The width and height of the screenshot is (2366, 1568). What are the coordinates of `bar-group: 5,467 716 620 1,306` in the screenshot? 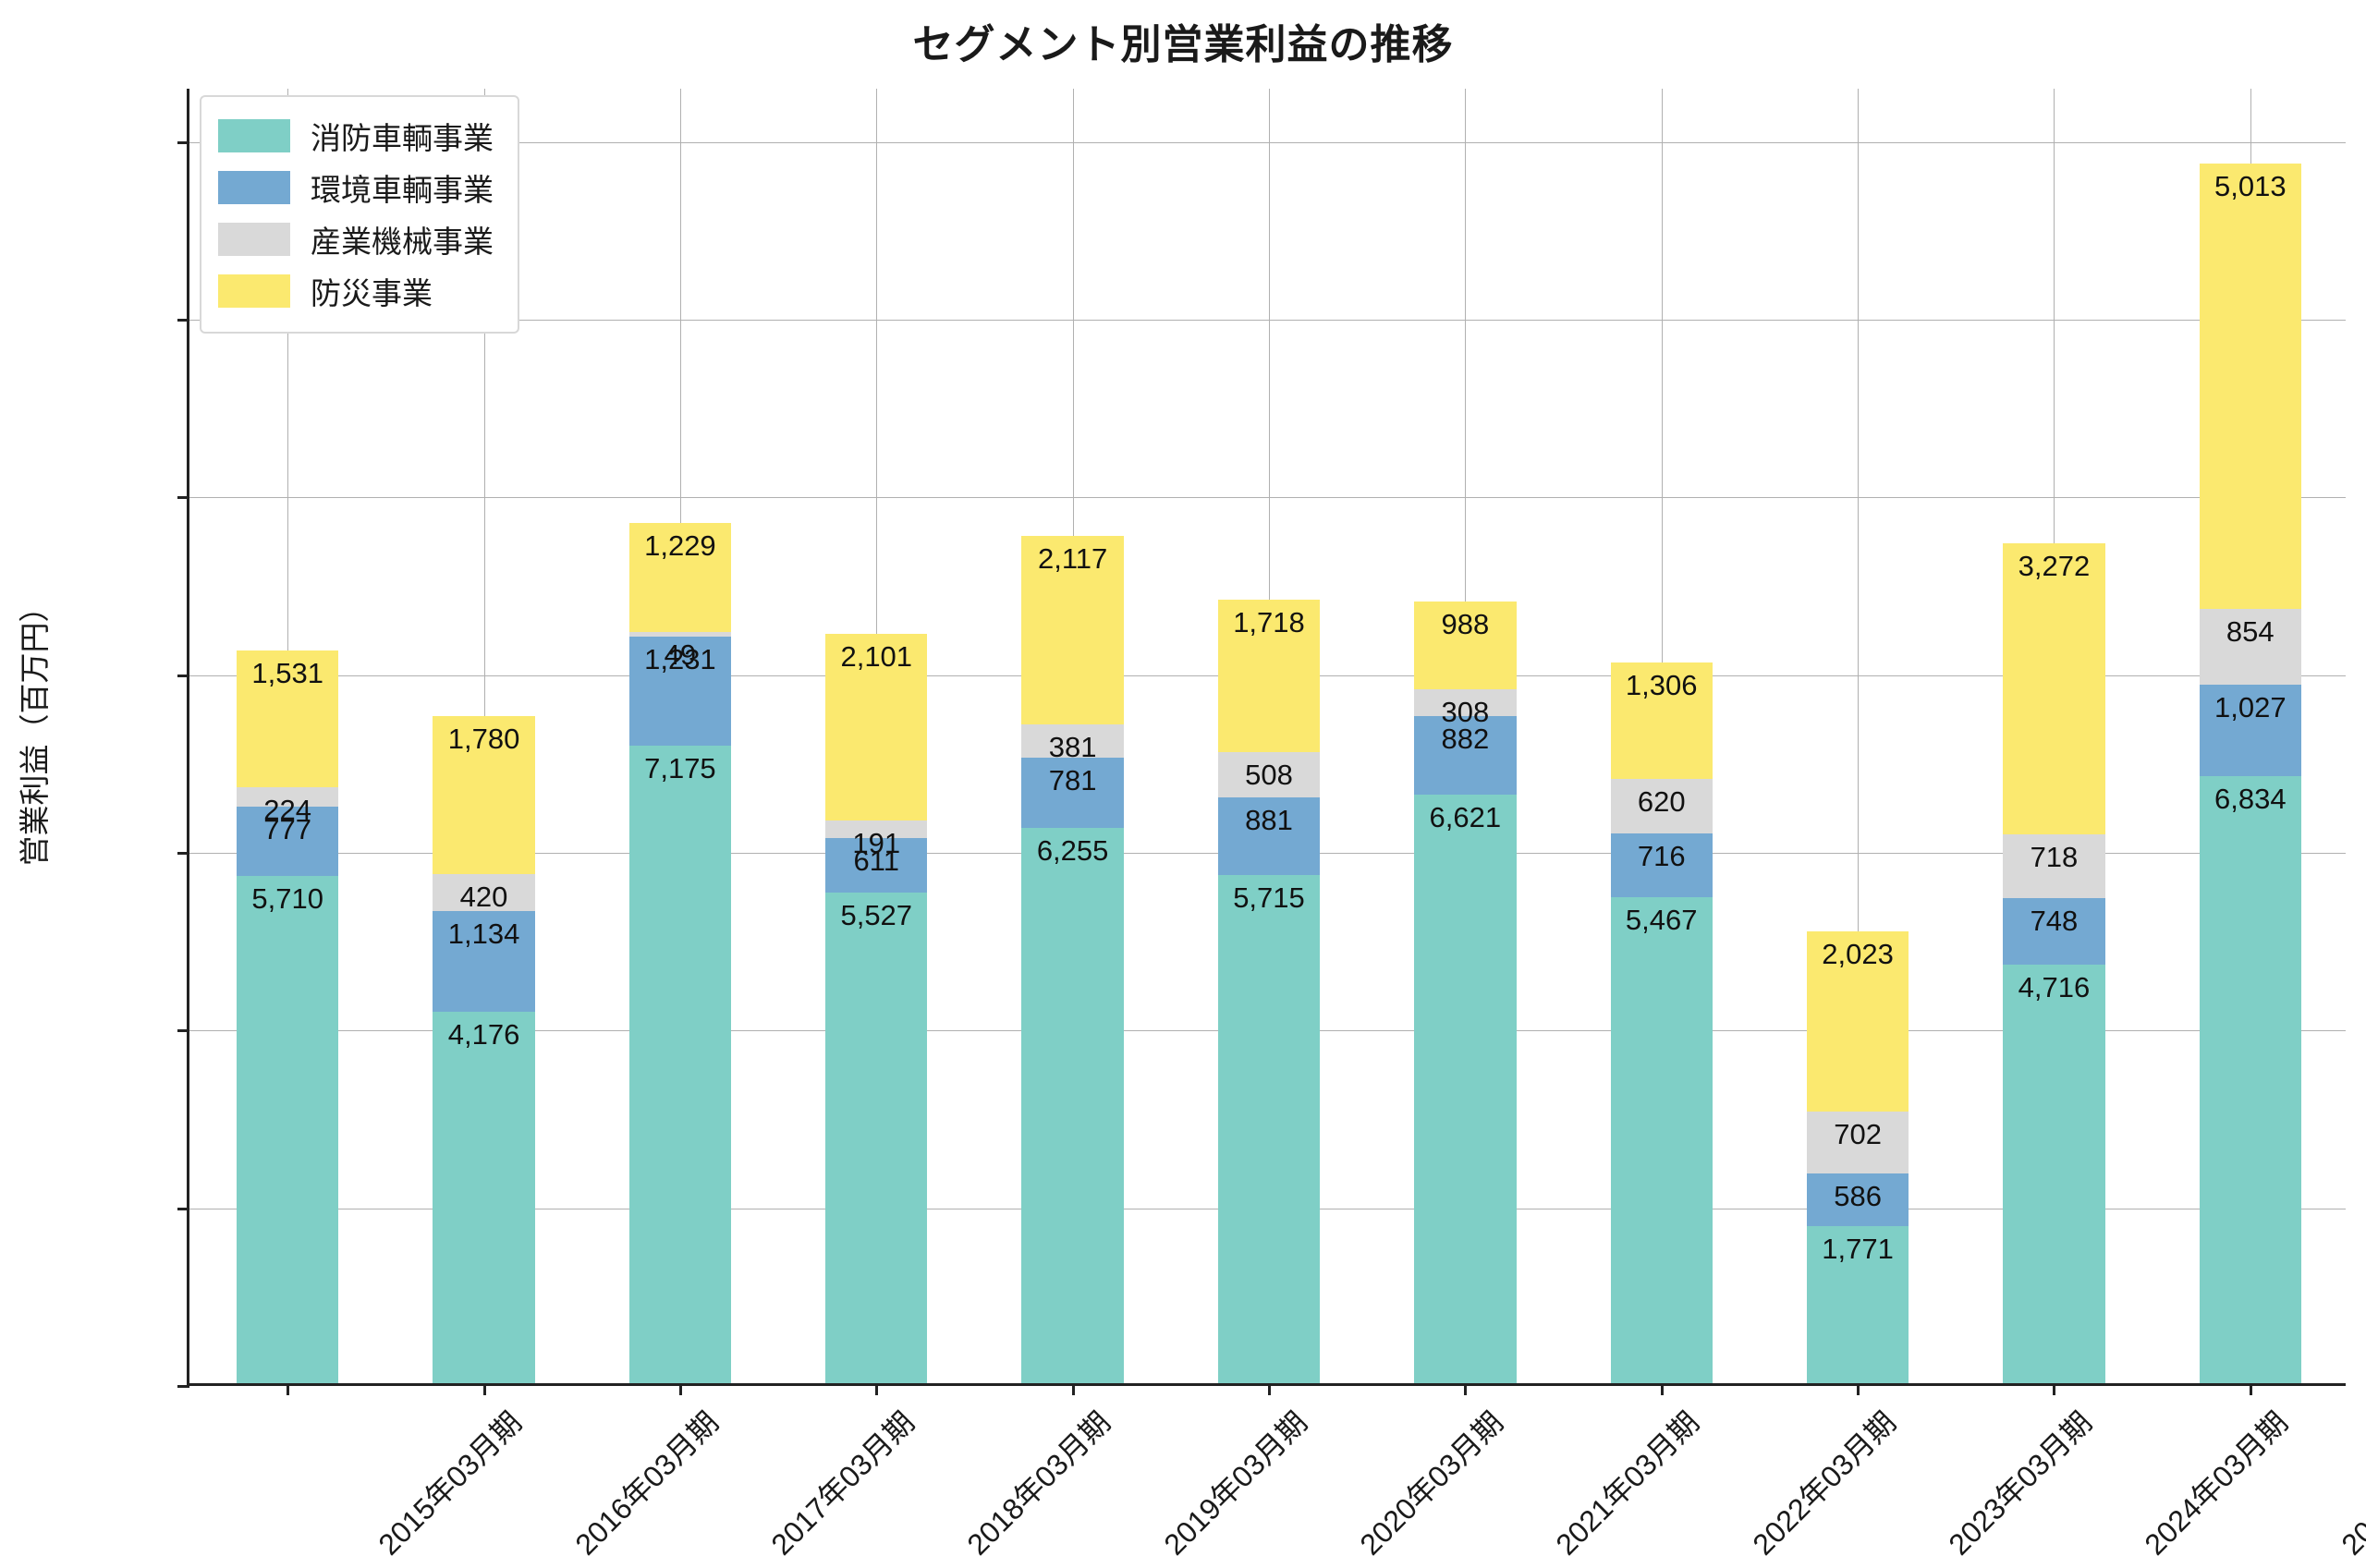 It's located at (1662, 734).